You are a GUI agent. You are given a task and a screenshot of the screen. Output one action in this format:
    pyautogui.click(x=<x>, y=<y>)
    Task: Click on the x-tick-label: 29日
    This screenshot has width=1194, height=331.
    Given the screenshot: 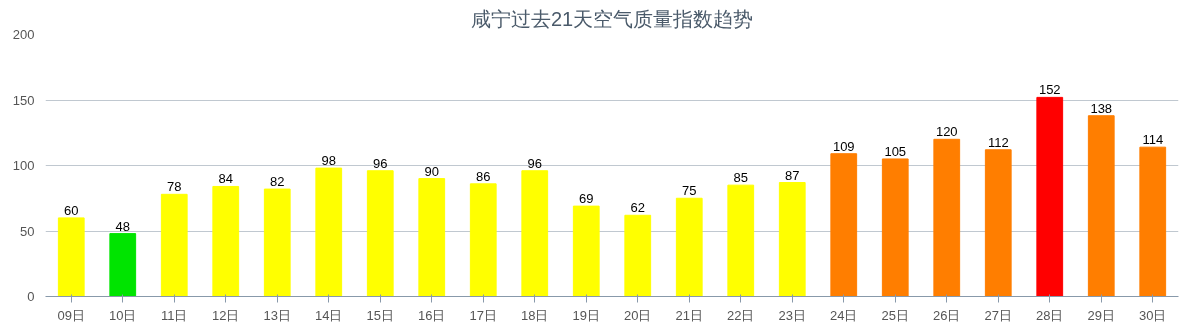 What is the action you would take?
    pyautogui.click(x=1101, y=315)
    